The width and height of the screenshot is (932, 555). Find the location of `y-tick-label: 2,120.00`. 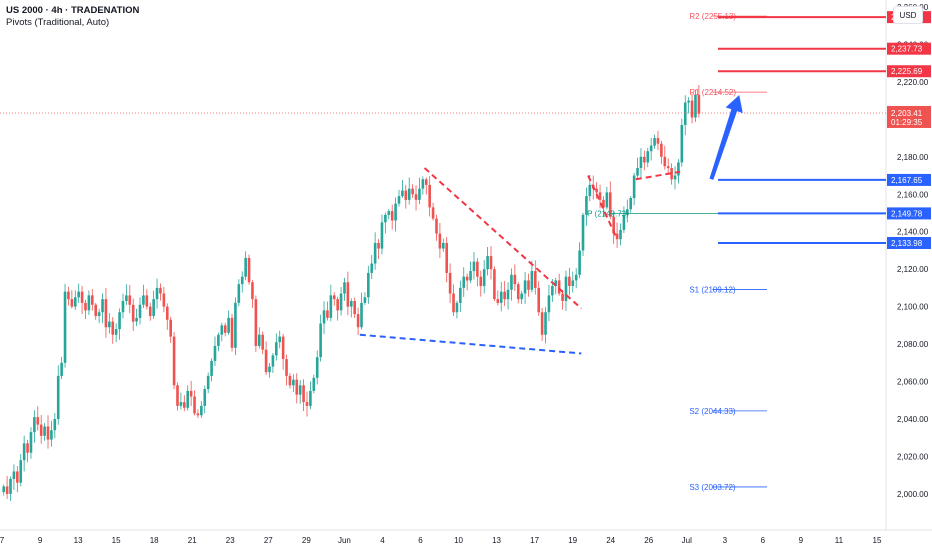

y-tick-label: 2,120.00 is located at coordinates (913, 269).